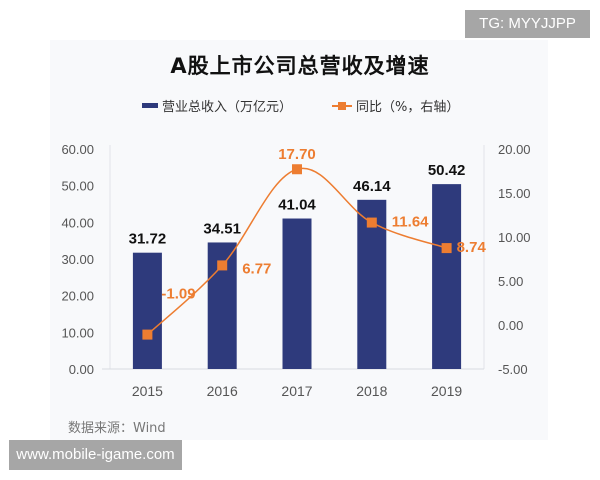 This screenshot has width=600, height=480. What do you see at coordinates (77, 222) in the screenshot?
I see `left-axis-tick: 40.00` at bounding box center [77, 222].